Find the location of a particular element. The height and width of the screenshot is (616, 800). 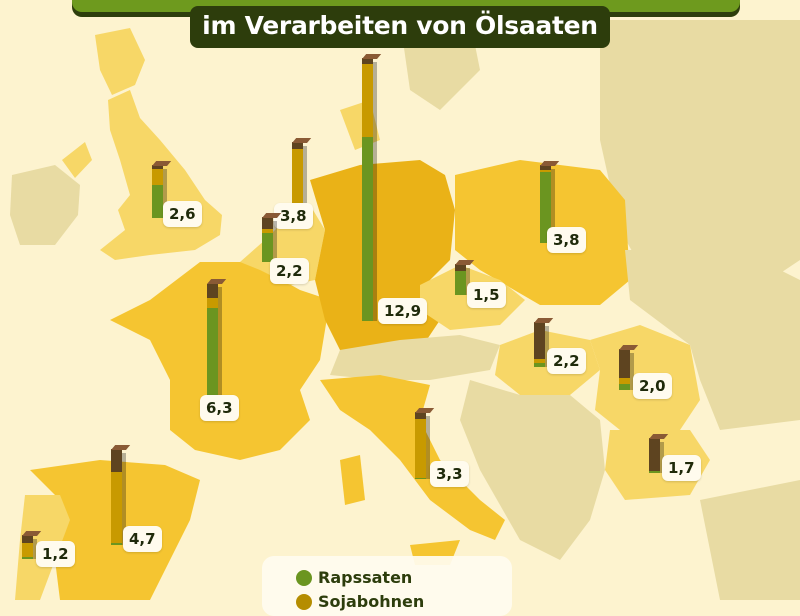

legend-dot-rapssaten is located at coordinates (304, 577).